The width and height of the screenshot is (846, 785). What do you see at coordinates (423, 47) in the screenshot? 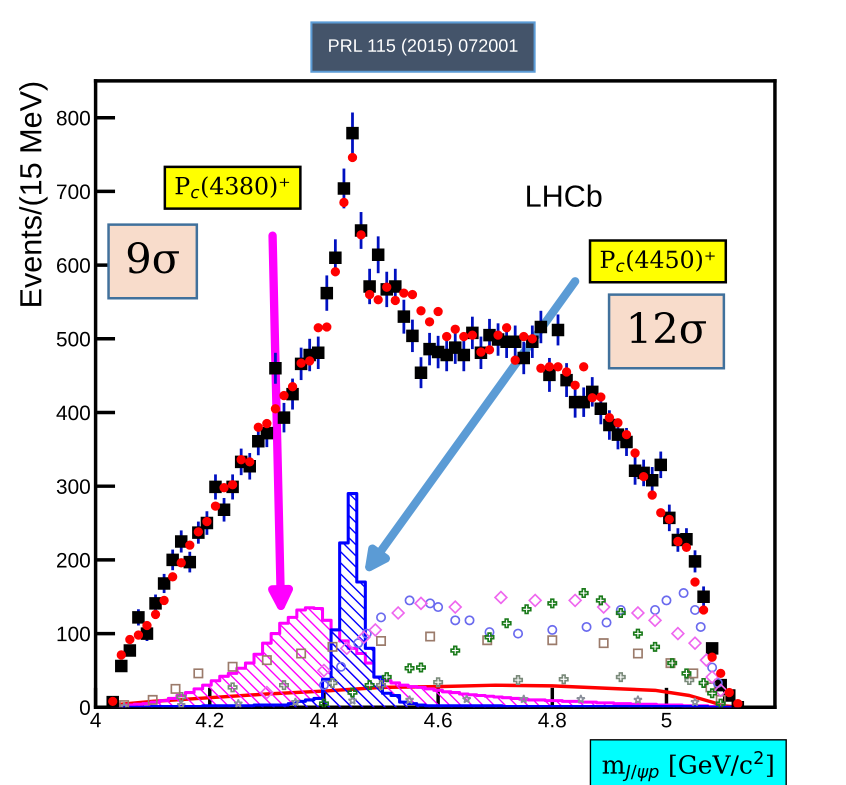
I see `chart-title: PRL 115 (2015) 072001` at bounding box center [423, 47].